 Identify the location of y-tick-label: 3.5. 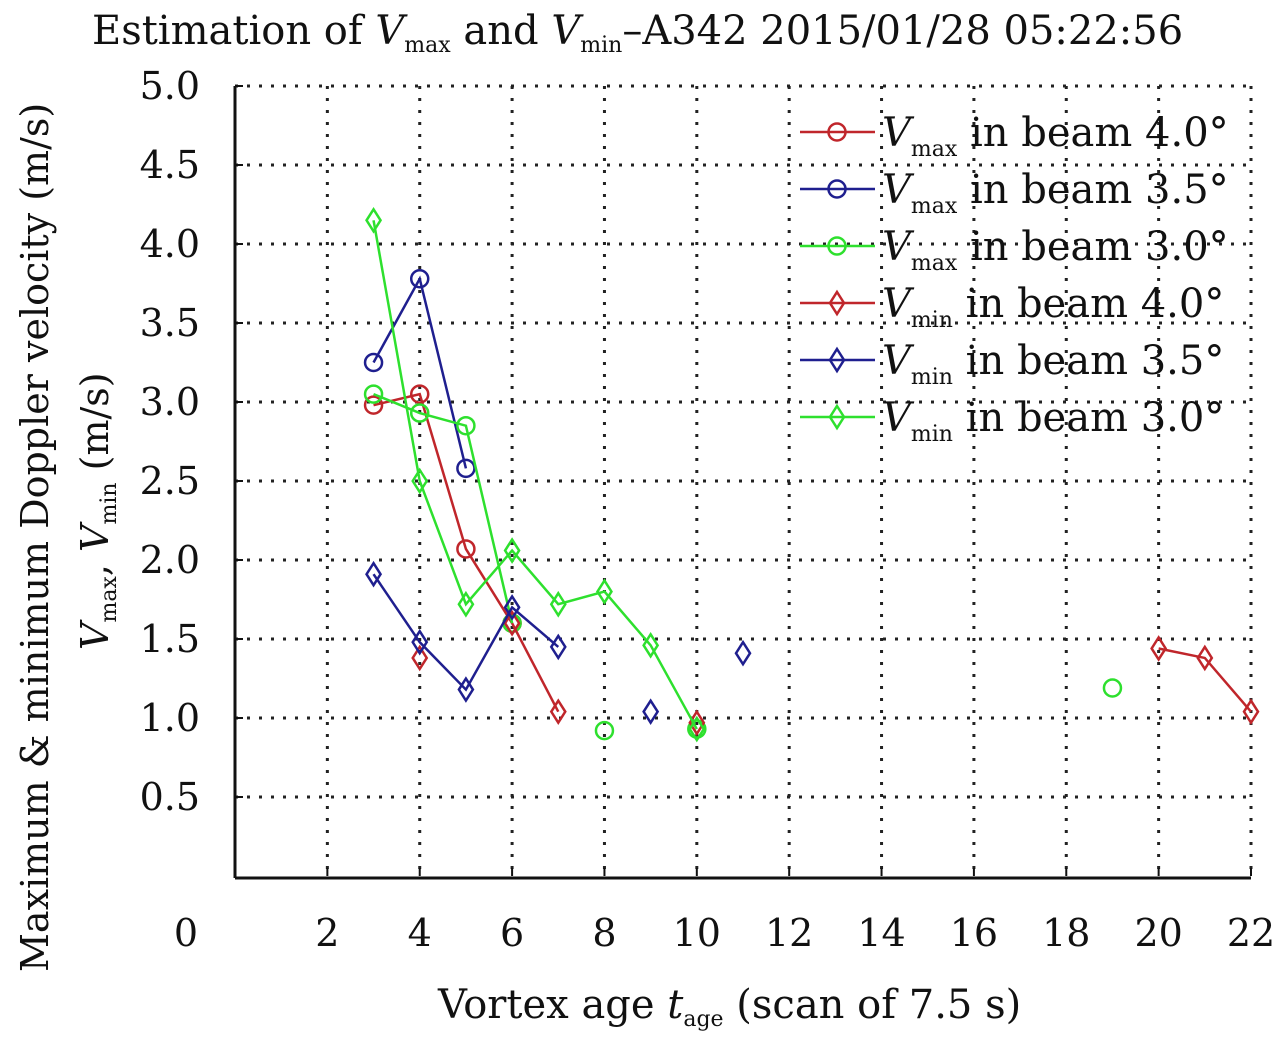
(170, 323).